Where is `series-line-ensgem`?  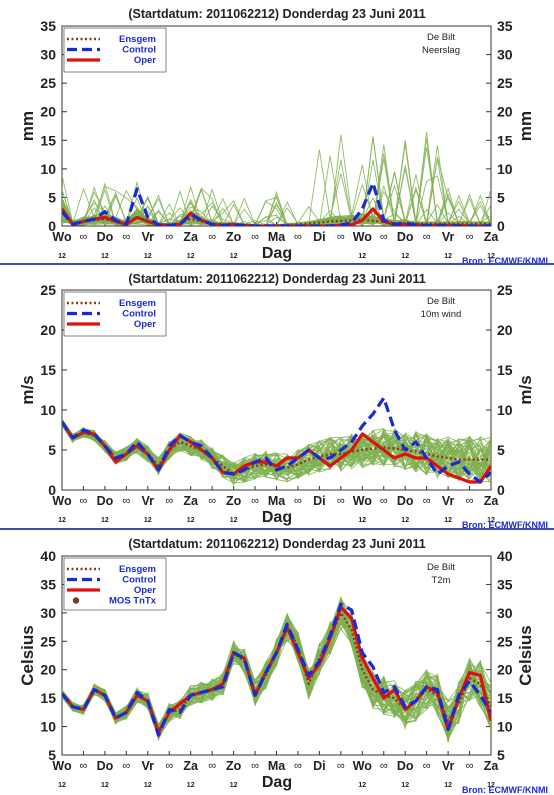 series-line-ensgem is located at coordinates (276, 448).